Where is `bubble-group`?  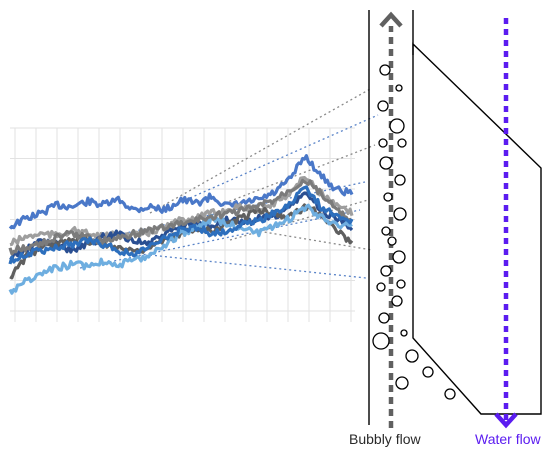 bubble-group is located at coordinates (414, 232).